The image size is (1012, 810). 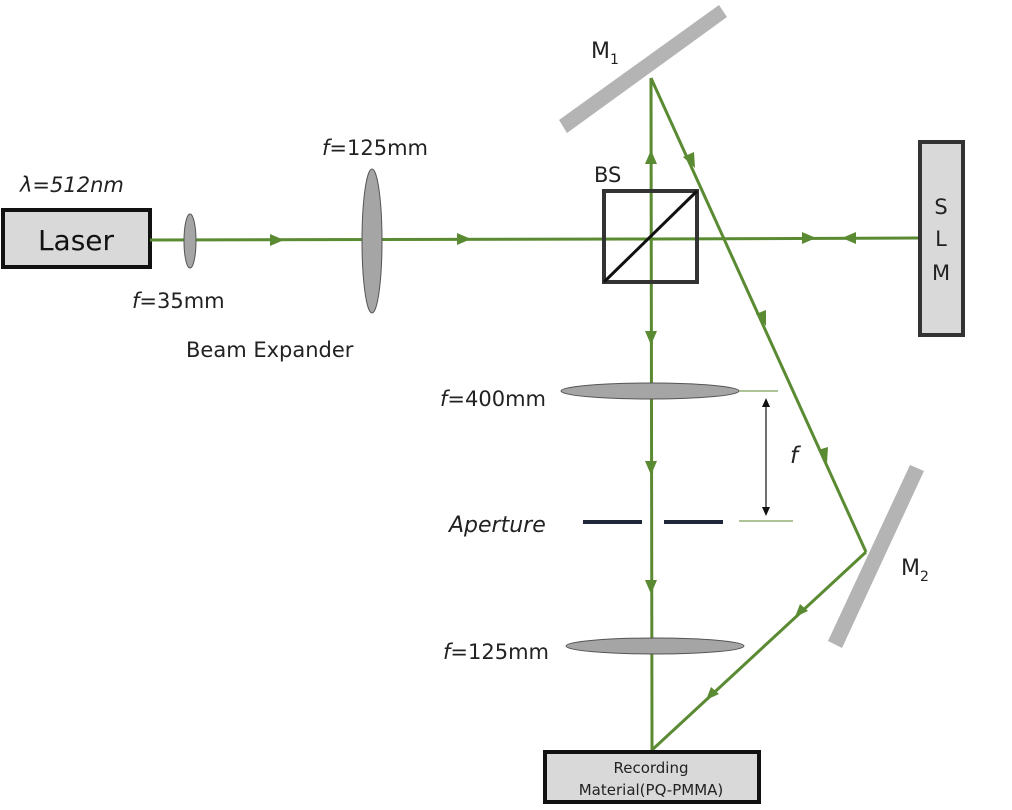 What do you see at coordinates (270, 350) in the screenshot?
I see `beam-expander-label: Beam Expander` at bounding box center [270, 350].